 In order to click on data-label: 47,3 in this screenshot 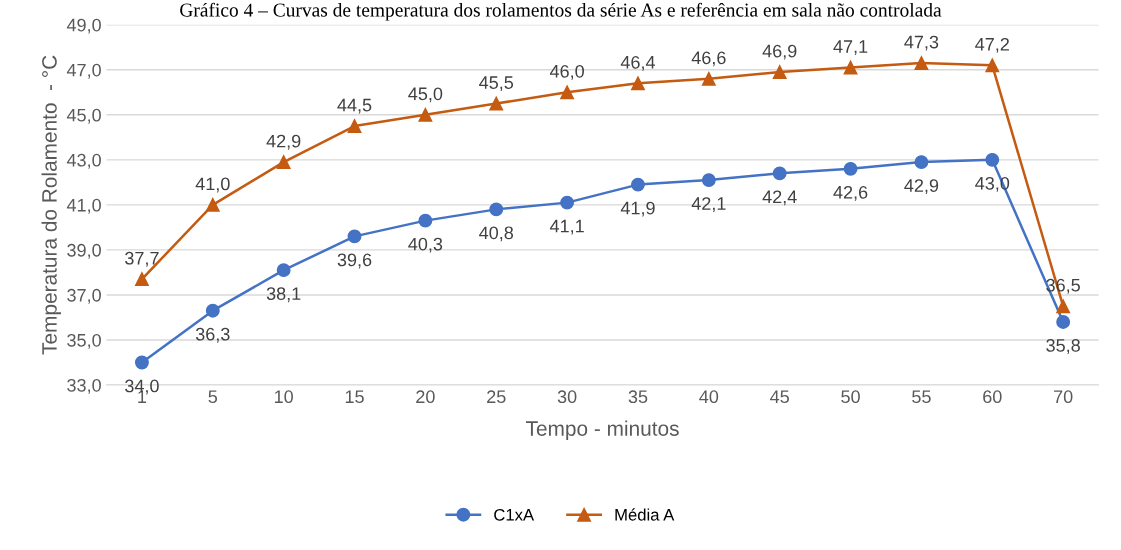, I will do `click(921, 43)`.